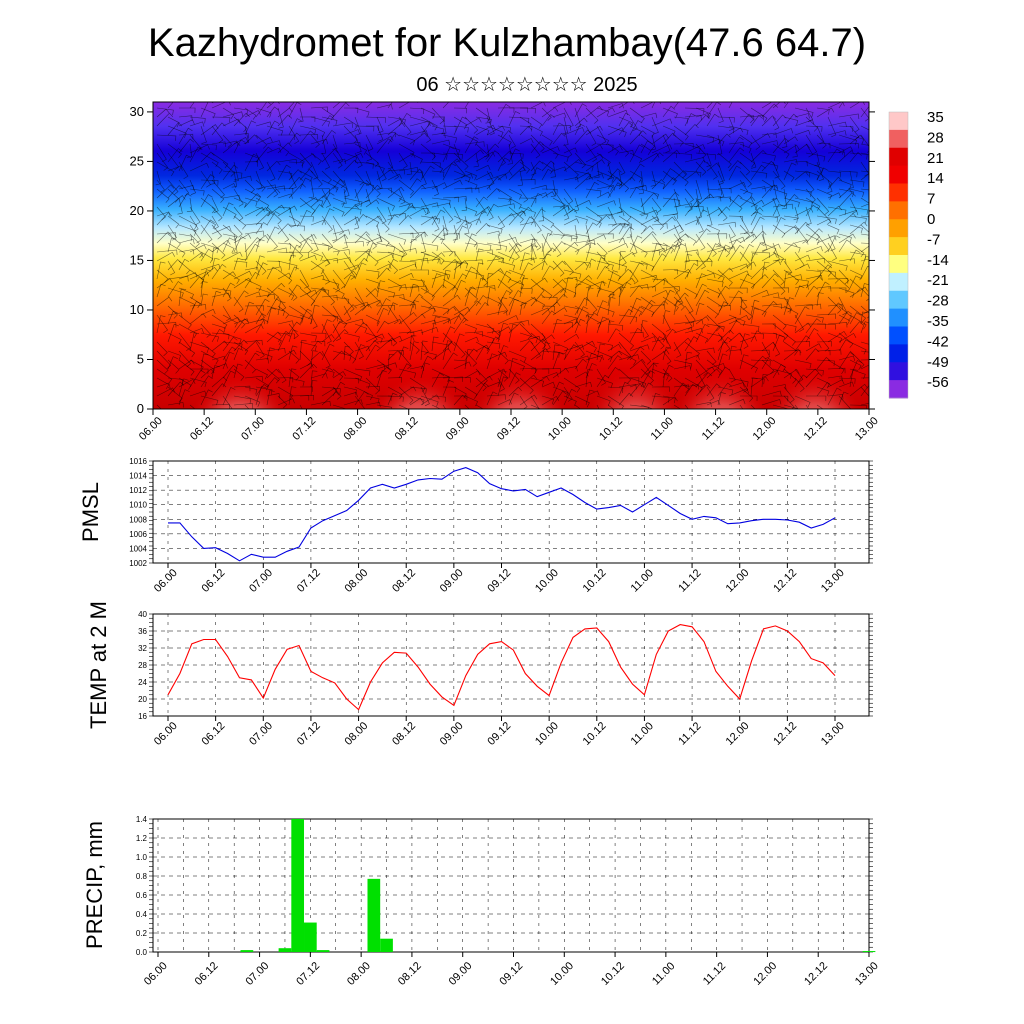  I want to click on colorbar-label: 7, so click(931, 199).